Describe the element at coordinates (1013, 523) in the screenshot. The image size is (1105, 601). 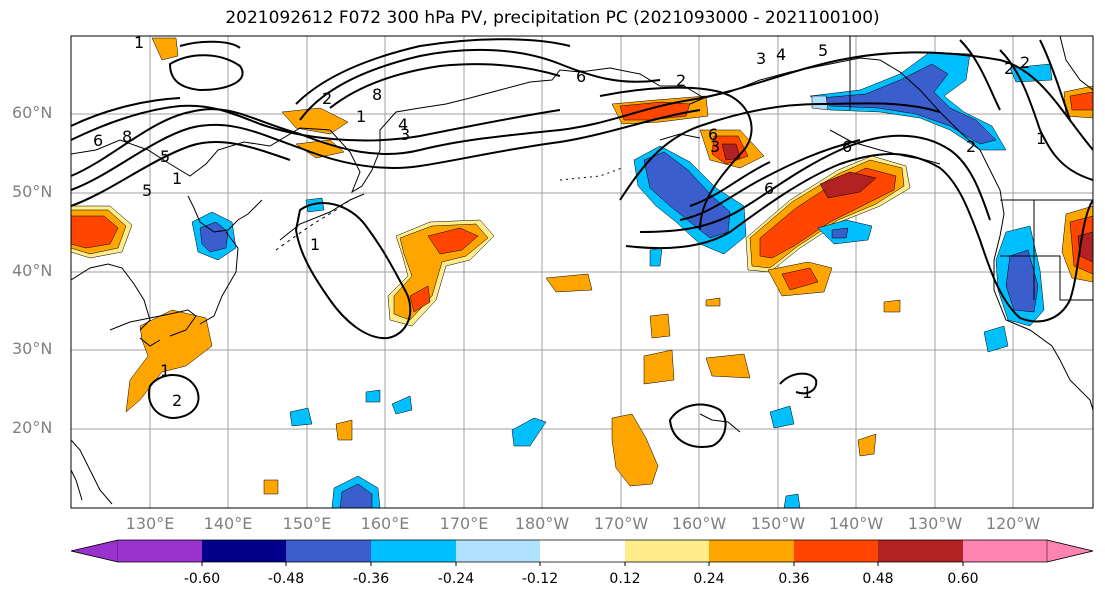
I see `lon-label: 120°W` at that location.